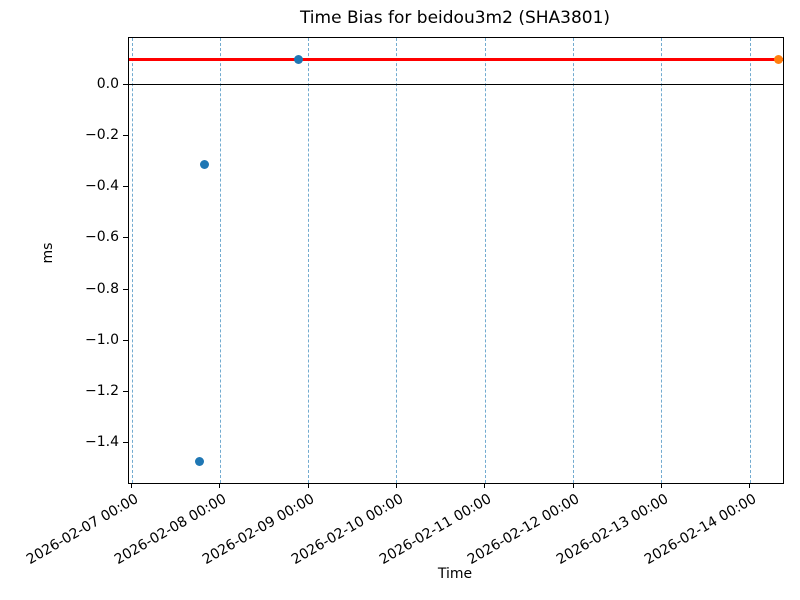 This screenshot has height=600, width=800. What do you see at coordinates (455, 18) in the screenshot?
I see `chart-title: Time Bias for beidou3m2 (SHA3801)` at bounding box center [455, 18].